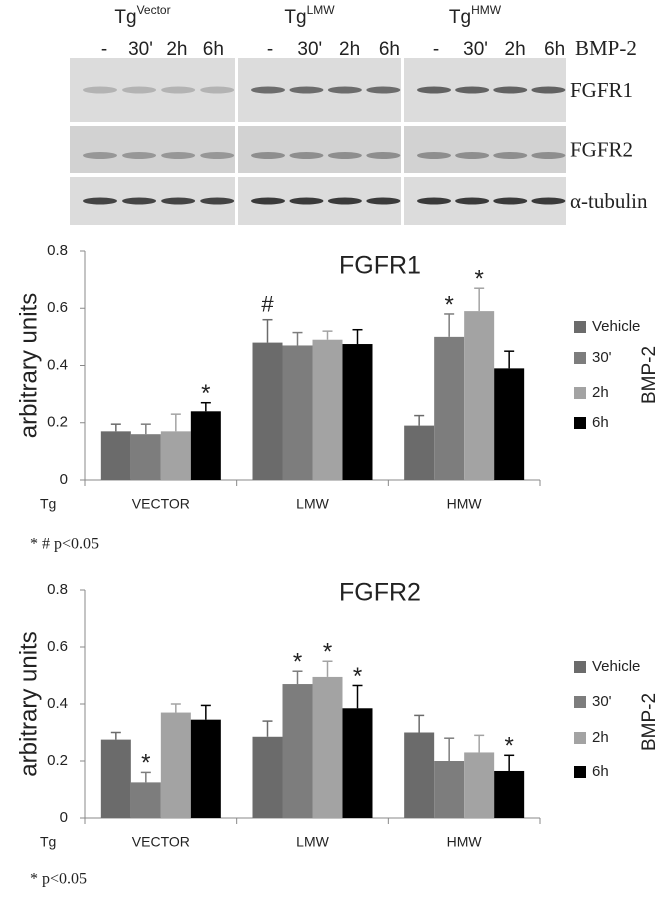  Describe the element at coordinates (176, 49) in the screenshot. I see `lane-label: 2h` at that location.